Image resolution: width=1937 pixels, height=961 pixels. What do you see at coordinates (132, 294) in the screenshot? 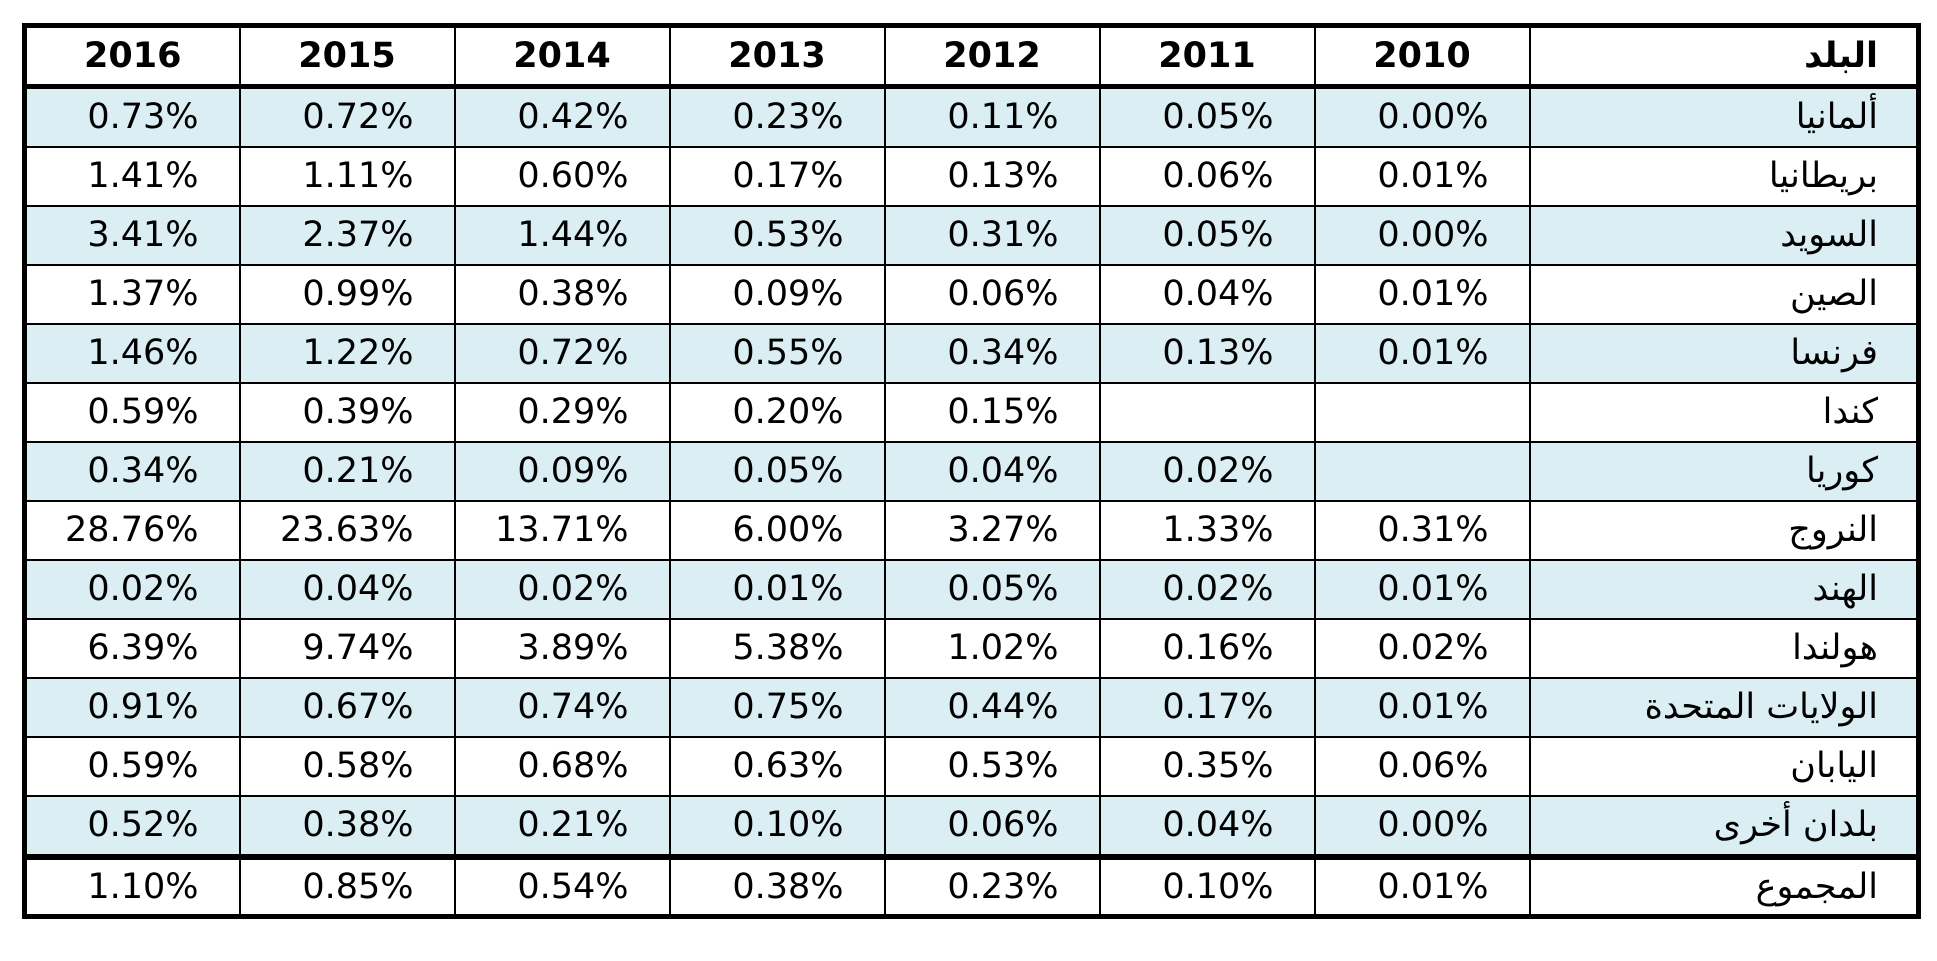
I see `table-cell-value: 1.37%` at bounding box center [132, 294].